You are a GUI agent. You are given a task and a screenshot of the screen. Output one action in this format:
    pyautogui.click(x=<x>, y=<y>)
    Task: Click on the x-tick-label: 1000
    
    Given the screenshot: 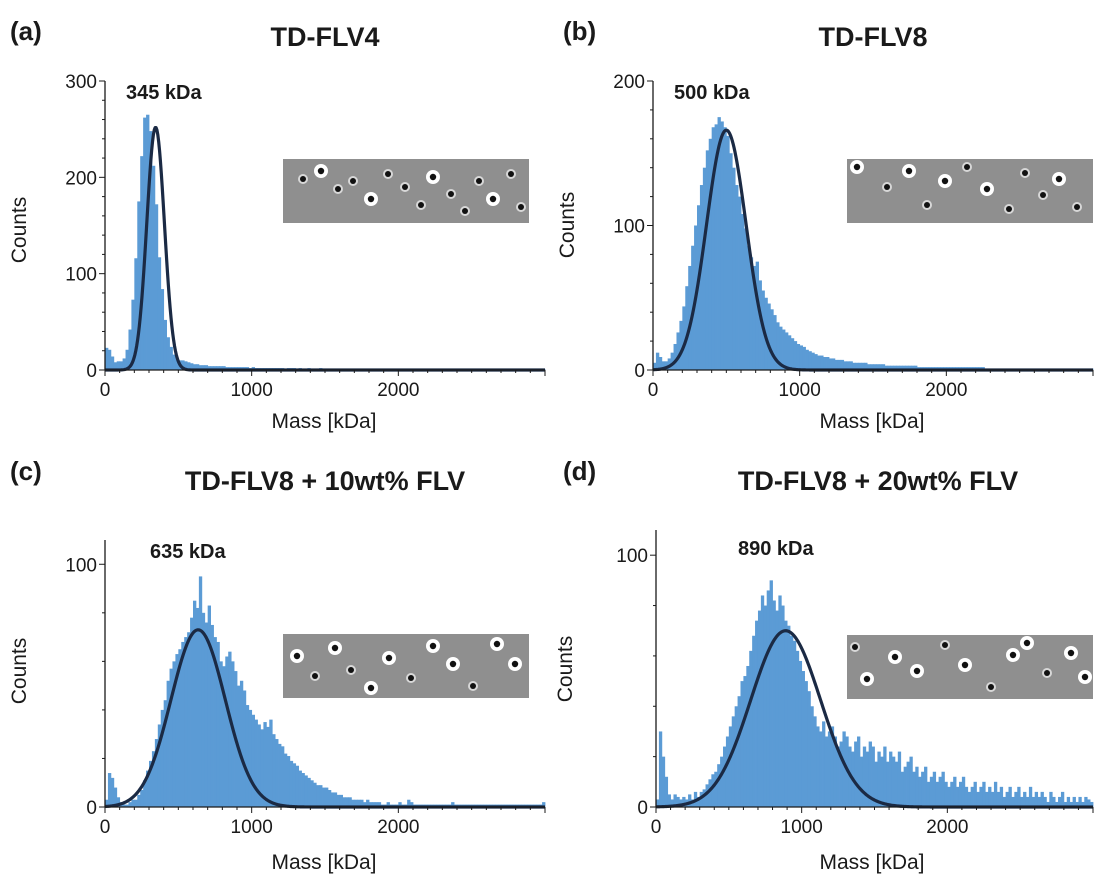 What is the action you would take?
    pyautogui.click(x=252, y=827)
    